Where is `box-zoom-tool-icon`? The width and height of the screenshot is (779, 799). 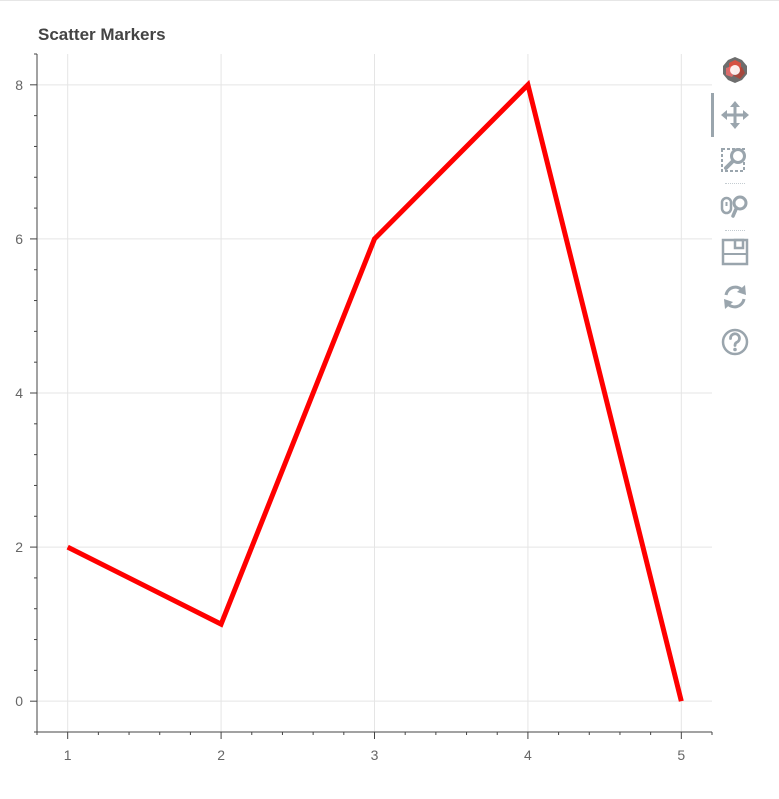 box-zoom-tool-icon is located at coordinates (735, 160).